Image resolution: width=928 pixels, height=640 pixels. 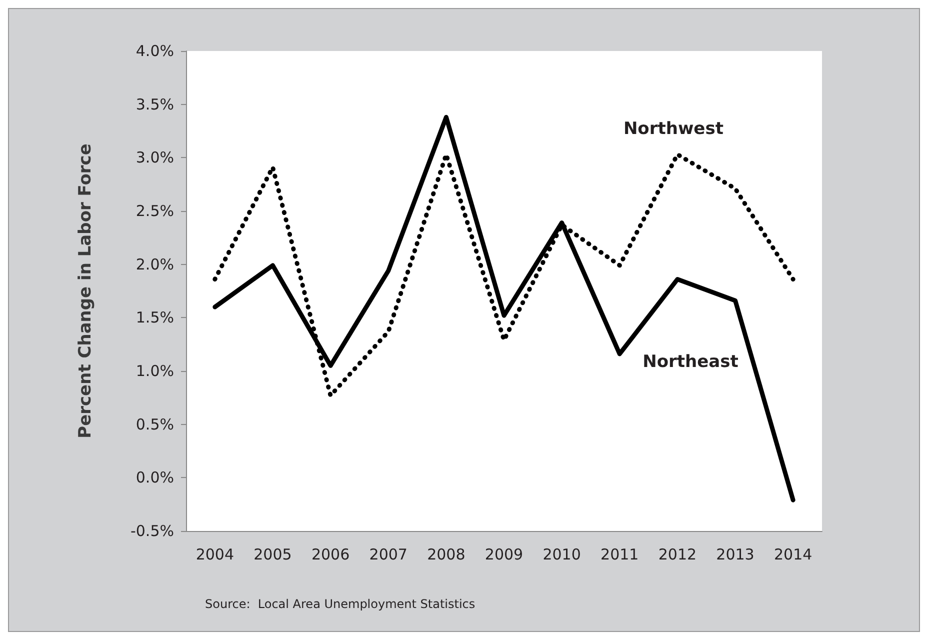 I want to click on x-tick-label: 2010, so click(x=561, y=555).